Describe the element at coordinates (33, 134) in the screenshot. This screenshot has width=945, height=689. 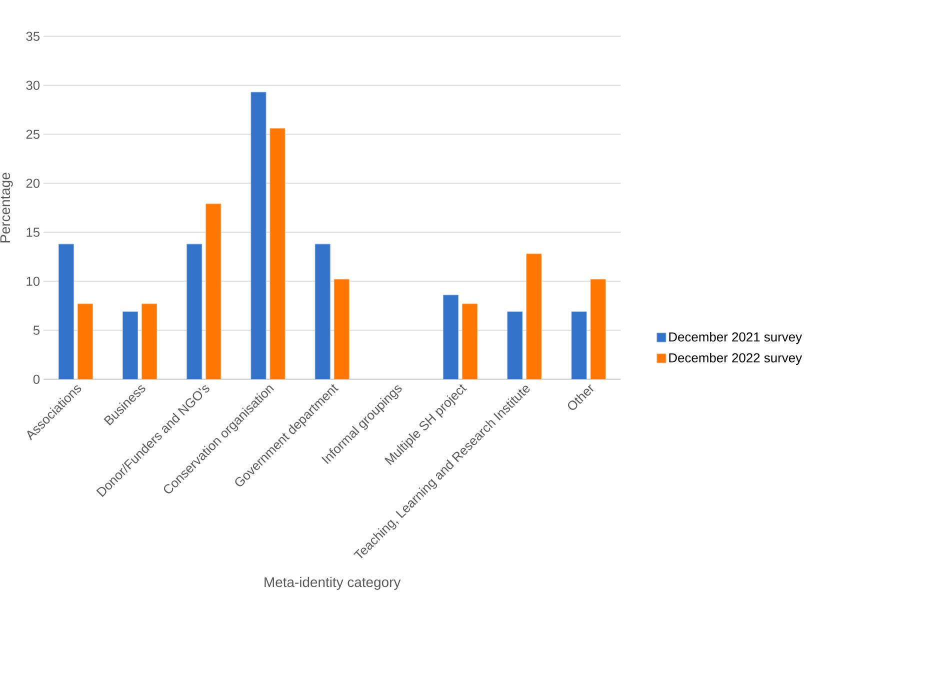
I see `y-tick-label: 25` at that location.